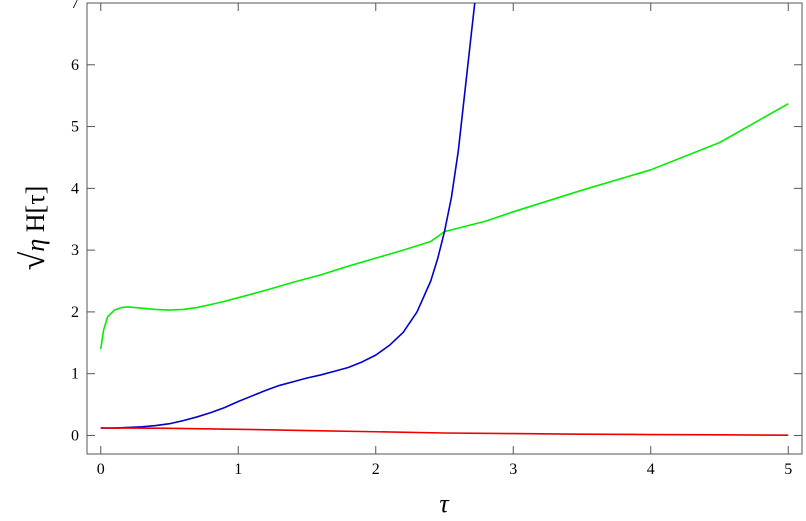 The height and width of the screenshot is (521, 806). Describe the element at coordinates (101, 469) in the screenshot. I see `x-tick-label: 0` at that location.